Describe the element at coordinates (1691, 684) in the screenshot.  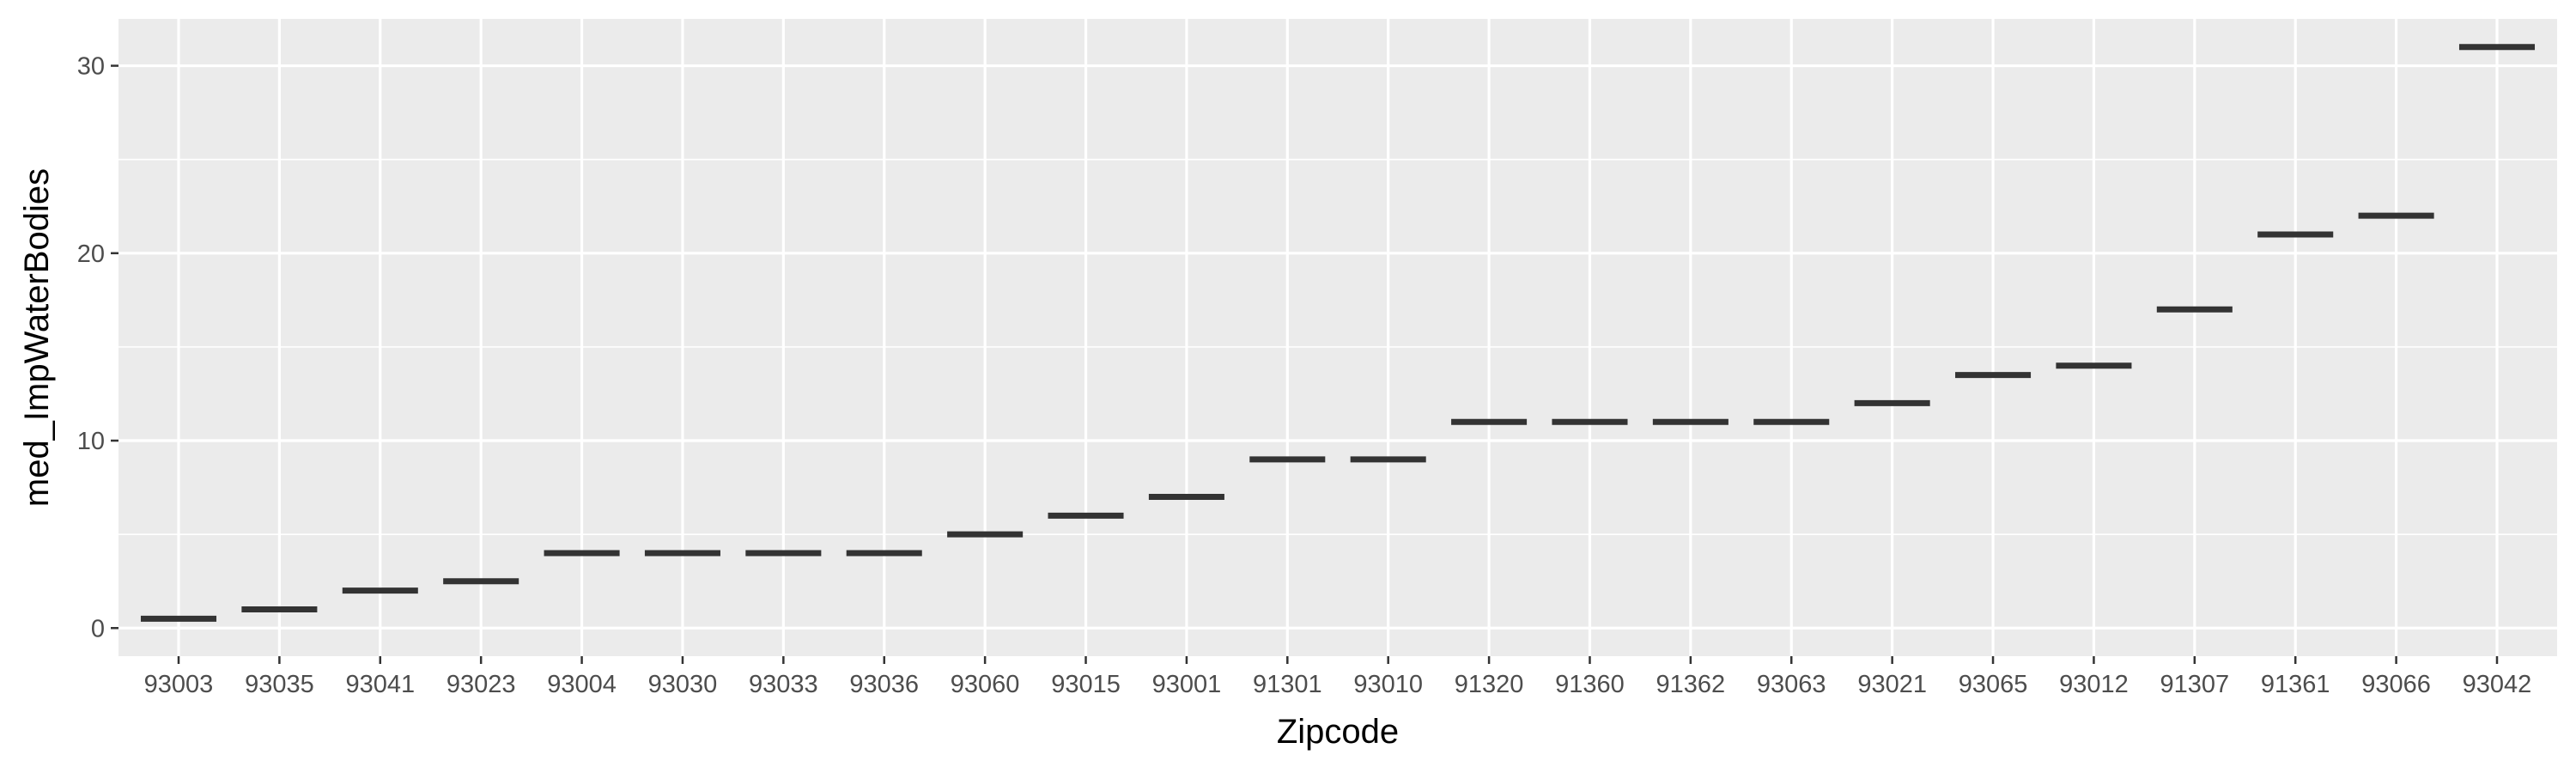
I see `x-tick-label: 91362` at that location.